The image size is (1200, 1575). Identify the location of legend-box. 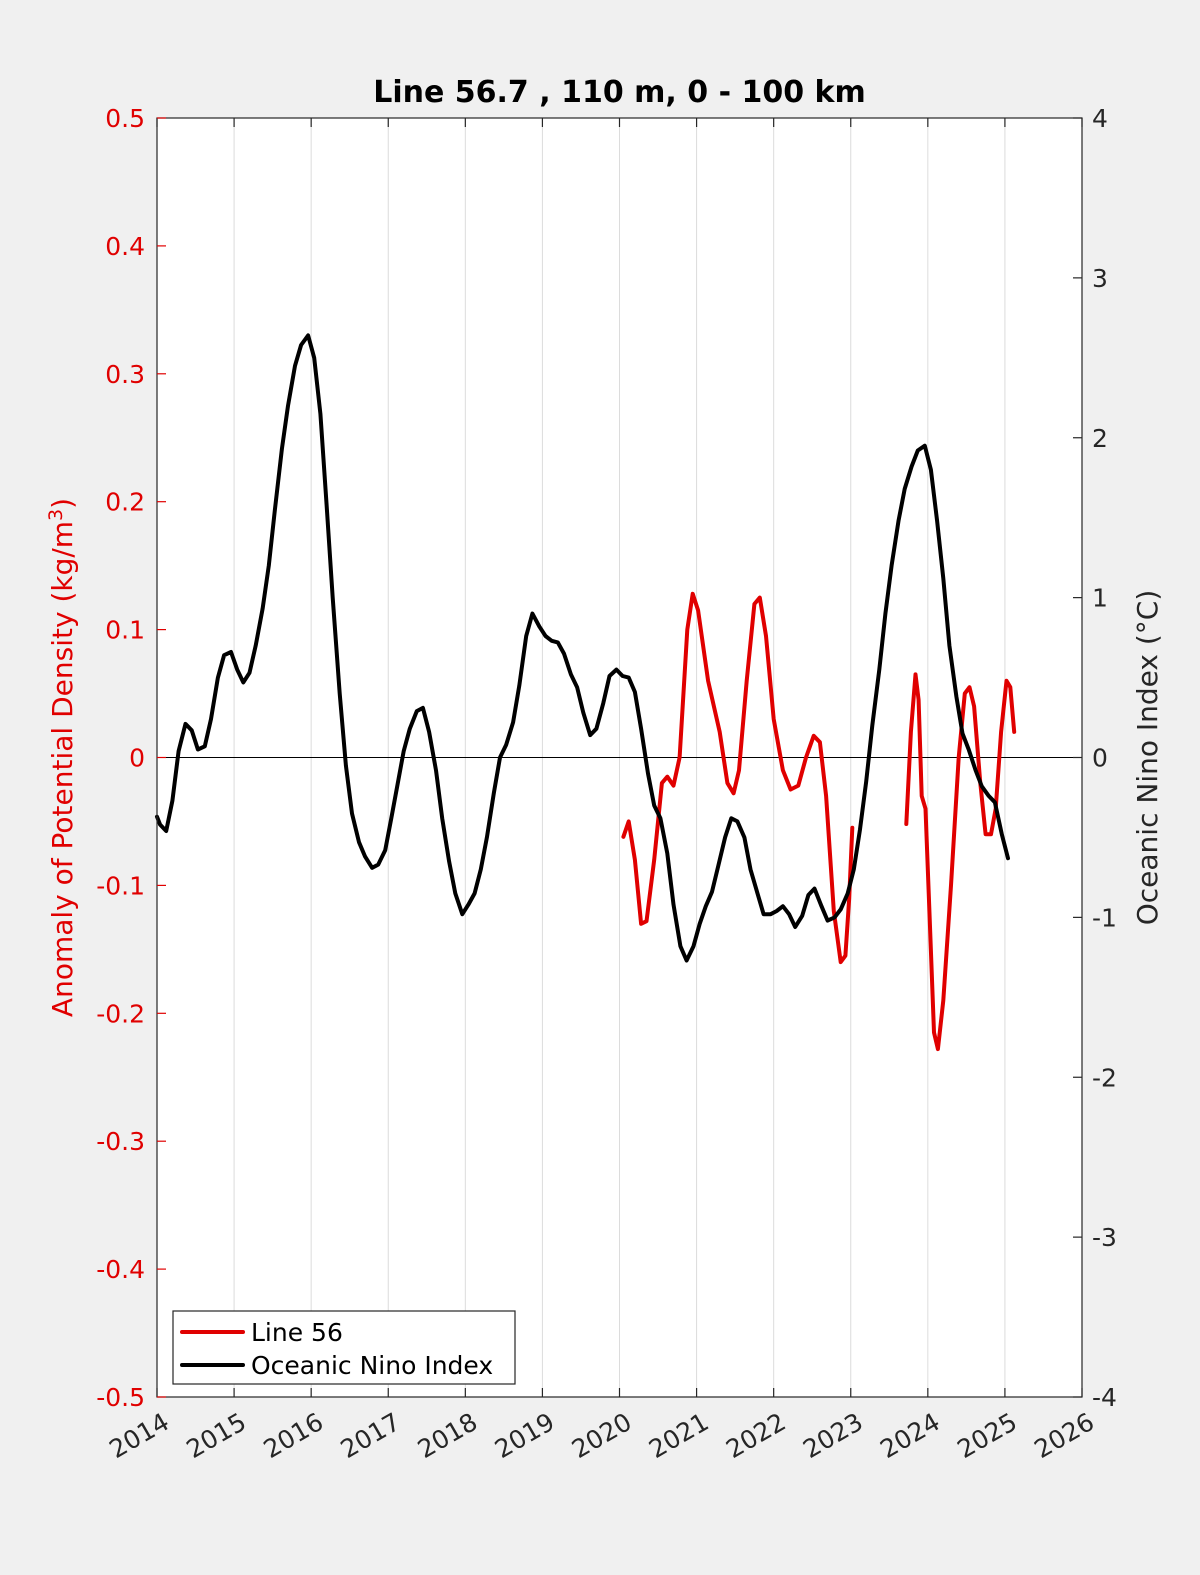
(344, 1347).